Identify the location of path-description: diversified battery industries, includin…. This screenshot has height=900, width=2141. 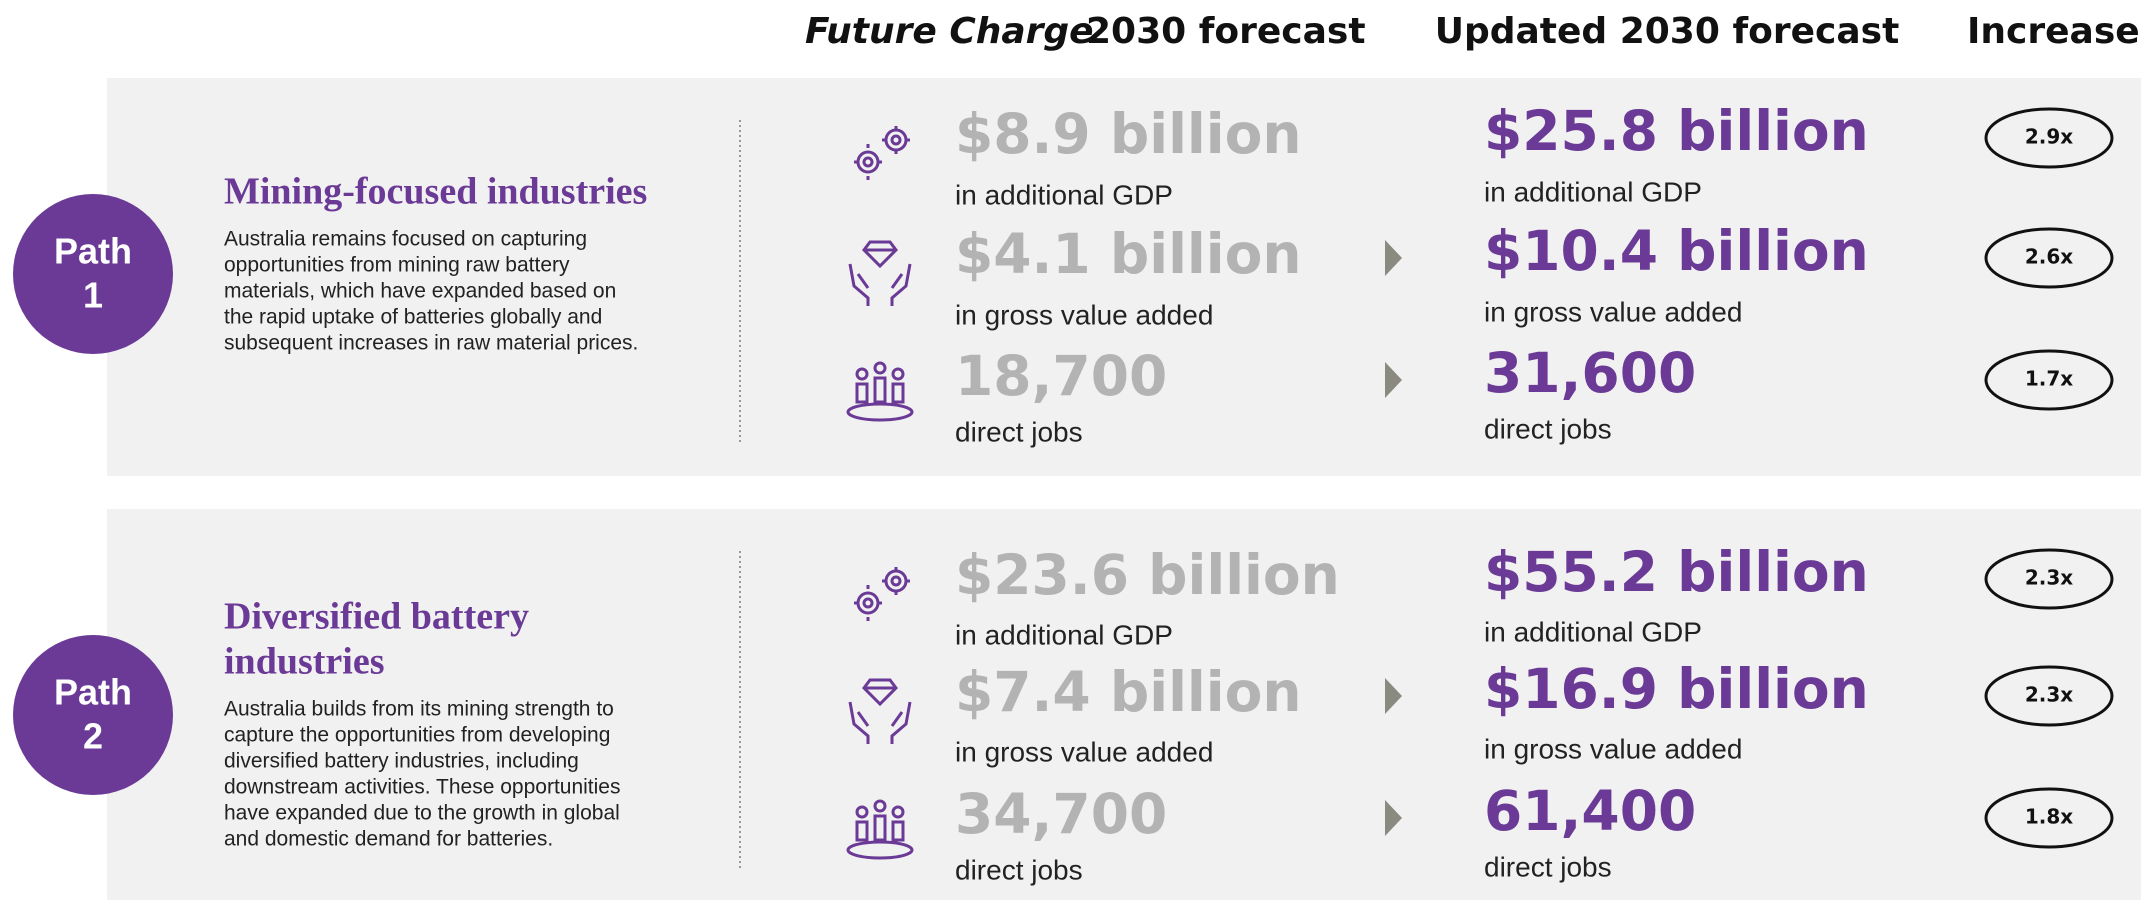
(401, 761).